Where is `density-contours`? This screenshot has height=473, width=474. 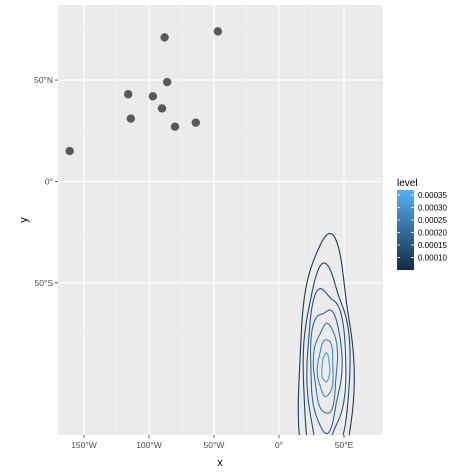
density-contours is located at coordinates (326, 333).